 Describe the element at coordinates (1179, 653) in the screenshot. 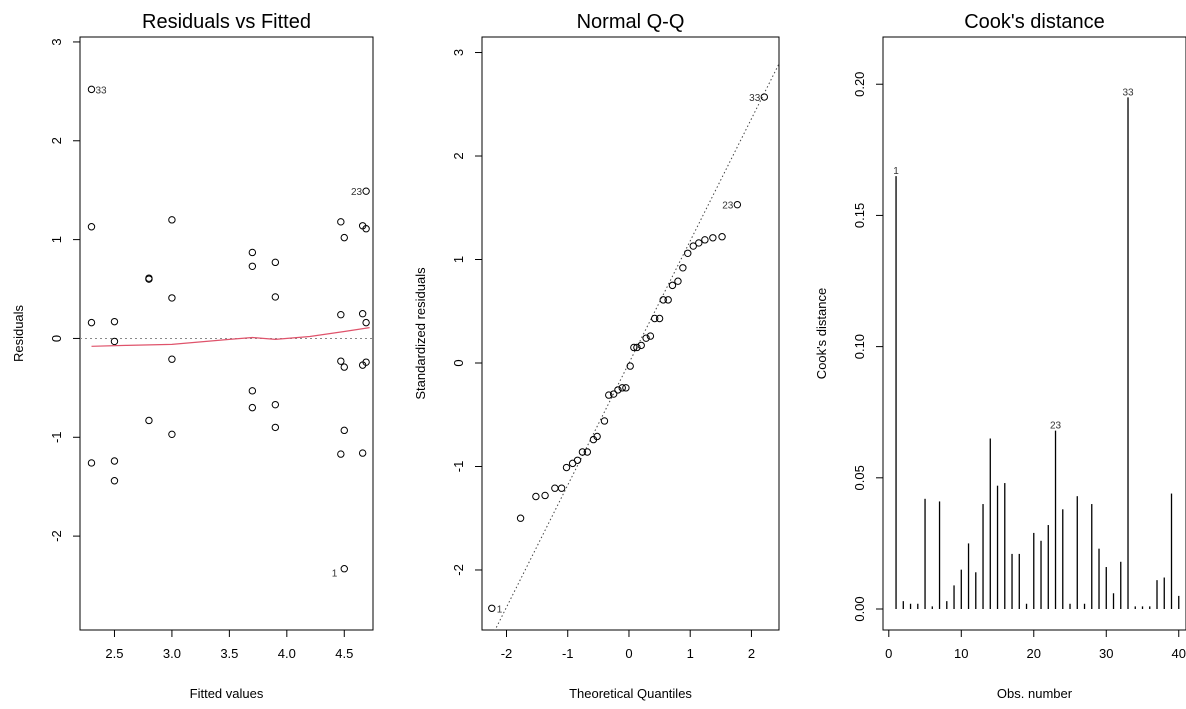

I see `x-tick-label: 40` at that location.